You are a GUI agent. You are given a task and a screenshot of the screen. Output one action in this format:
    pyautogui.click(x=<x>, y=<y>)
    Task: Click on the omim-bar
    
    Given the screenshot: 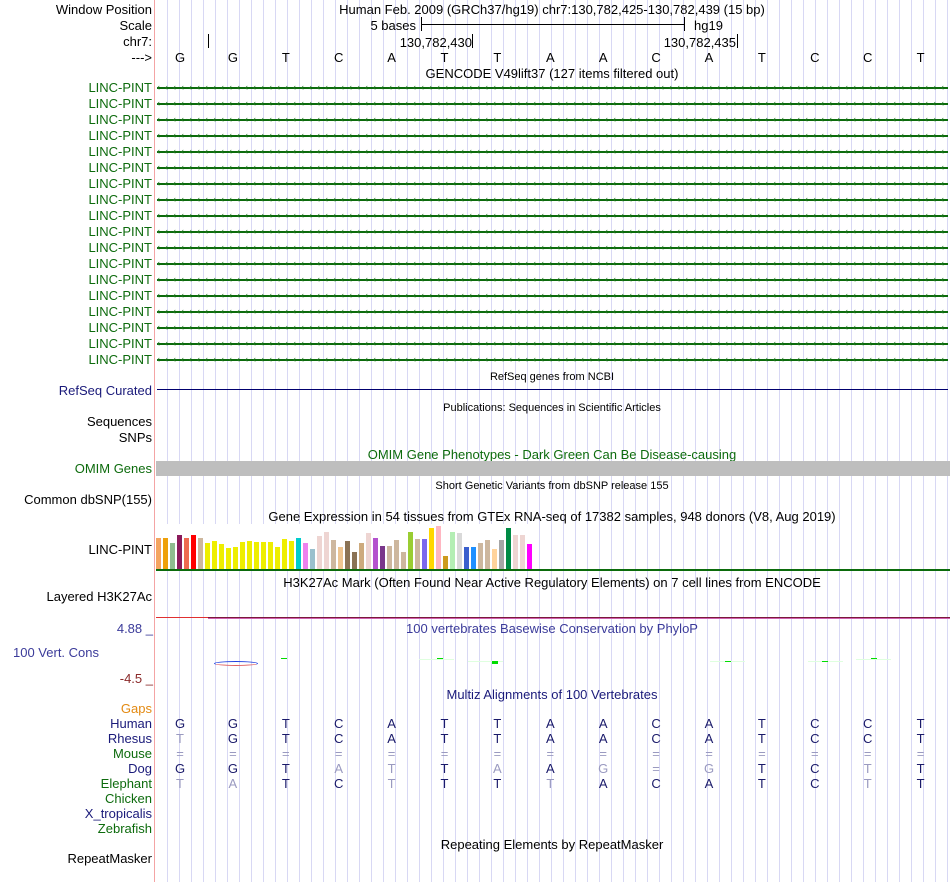 What is the action you would take?
    pyautogui.click(x=553, y=468)
    